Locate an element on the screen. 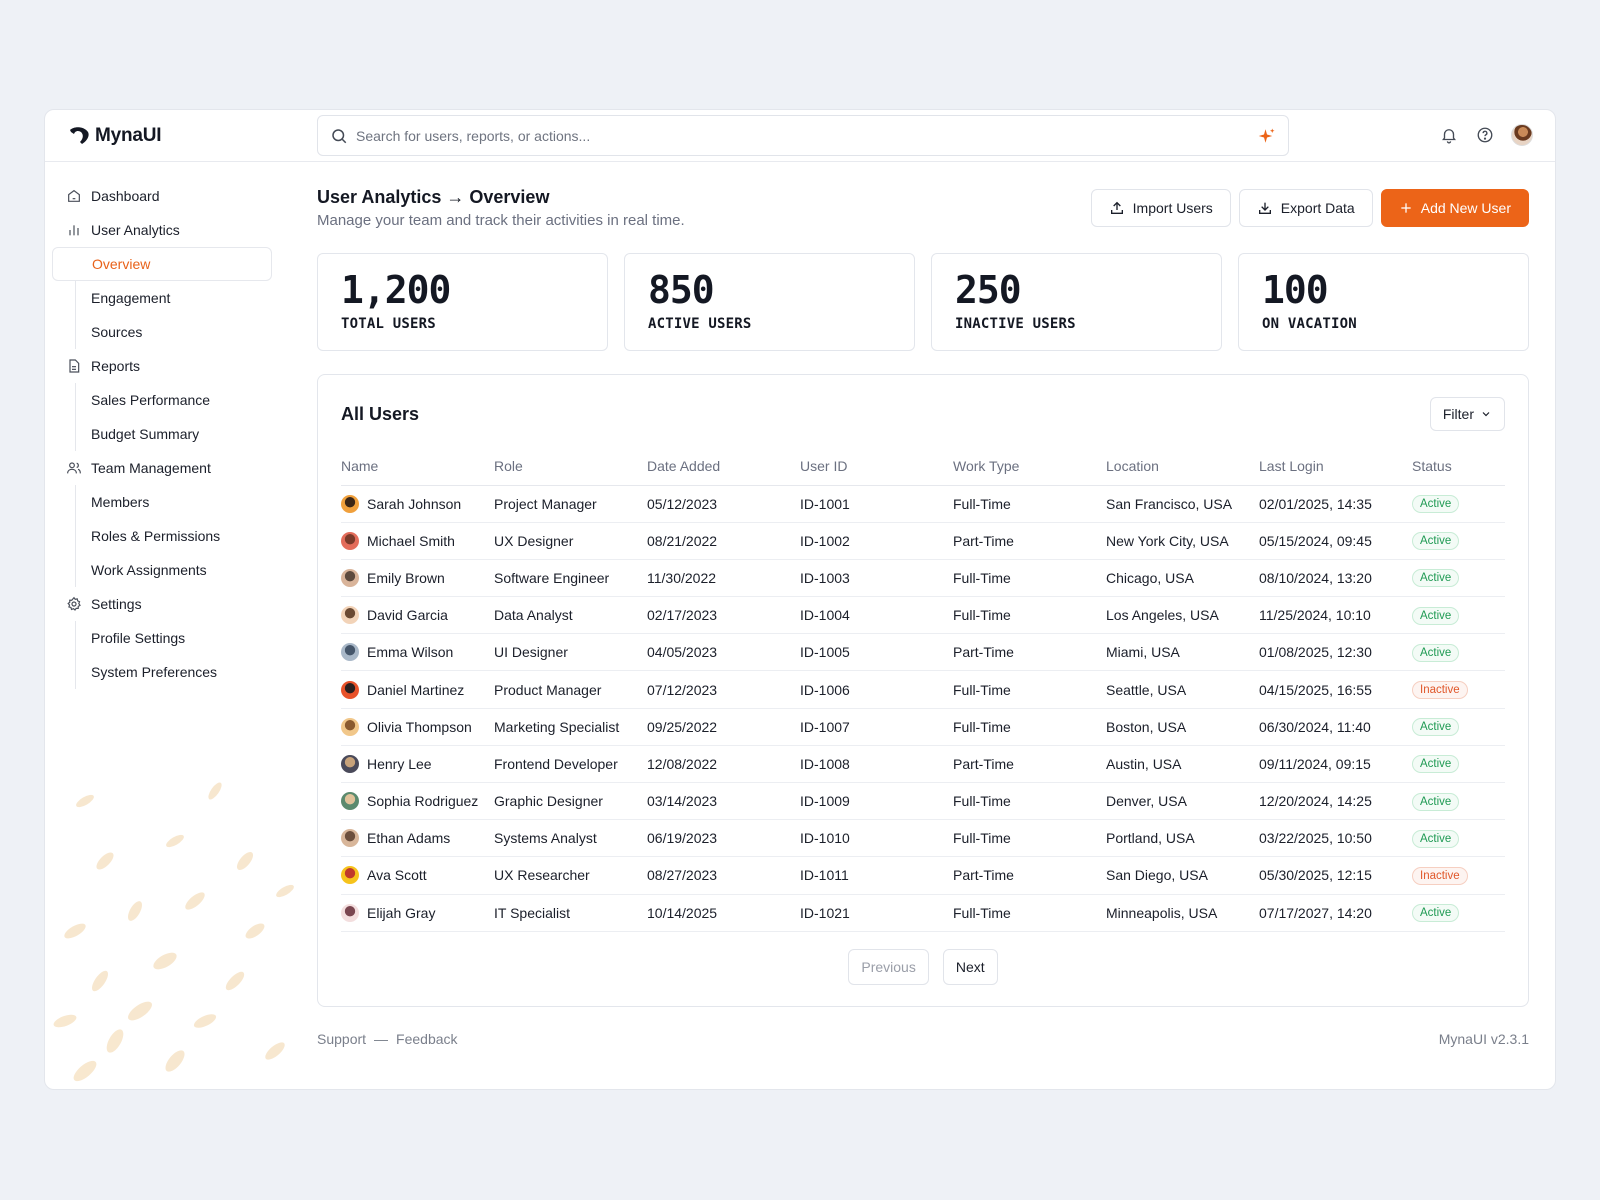 The image size is (1600, 1200). status-cell: Active is located at coordinates (1458, 541).